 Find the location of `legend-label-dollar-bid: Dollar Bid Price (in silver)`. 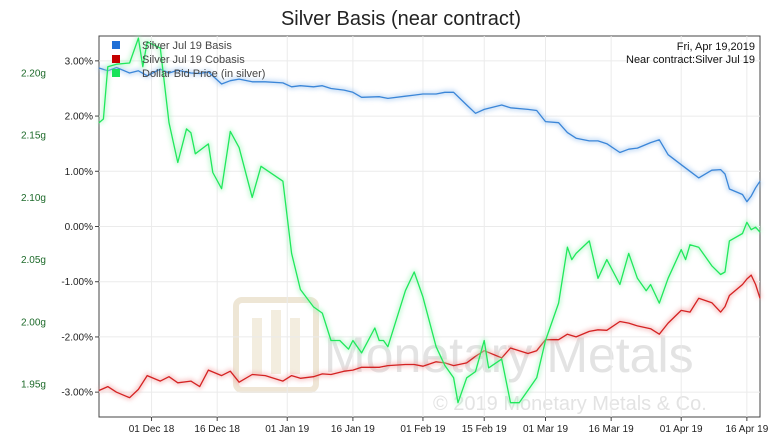

legend-label-dollar-bid: Dollar Bid Price (in silver) is located at coordinates (203, 74).